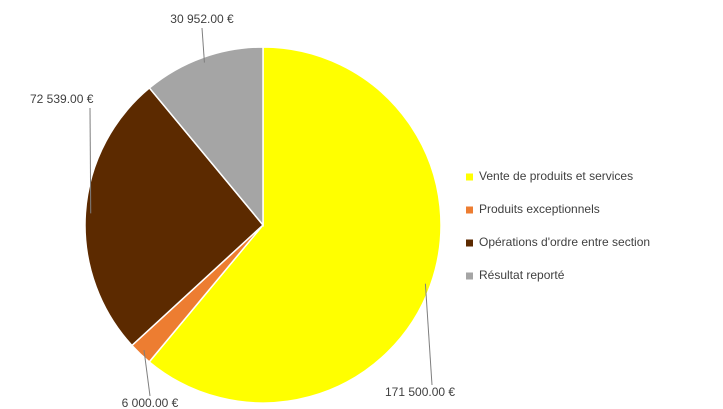 The height and width of the screenshot is (409, 723). Describe the element at coordinates (522, 275) in the screenshot. I see `legend-label: Résultat reporté` at that location.